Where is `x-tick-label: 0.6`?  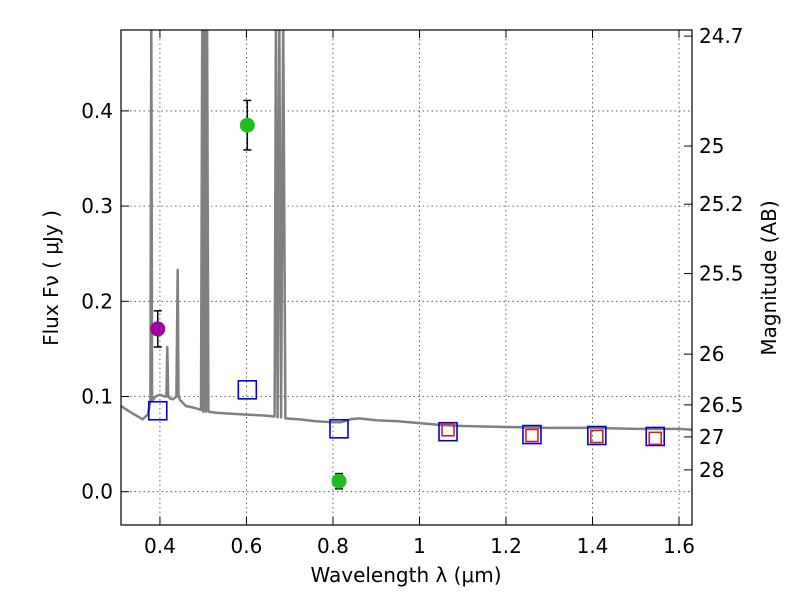
x-tick-label: 0.6 is located at coordinates (247, 546).